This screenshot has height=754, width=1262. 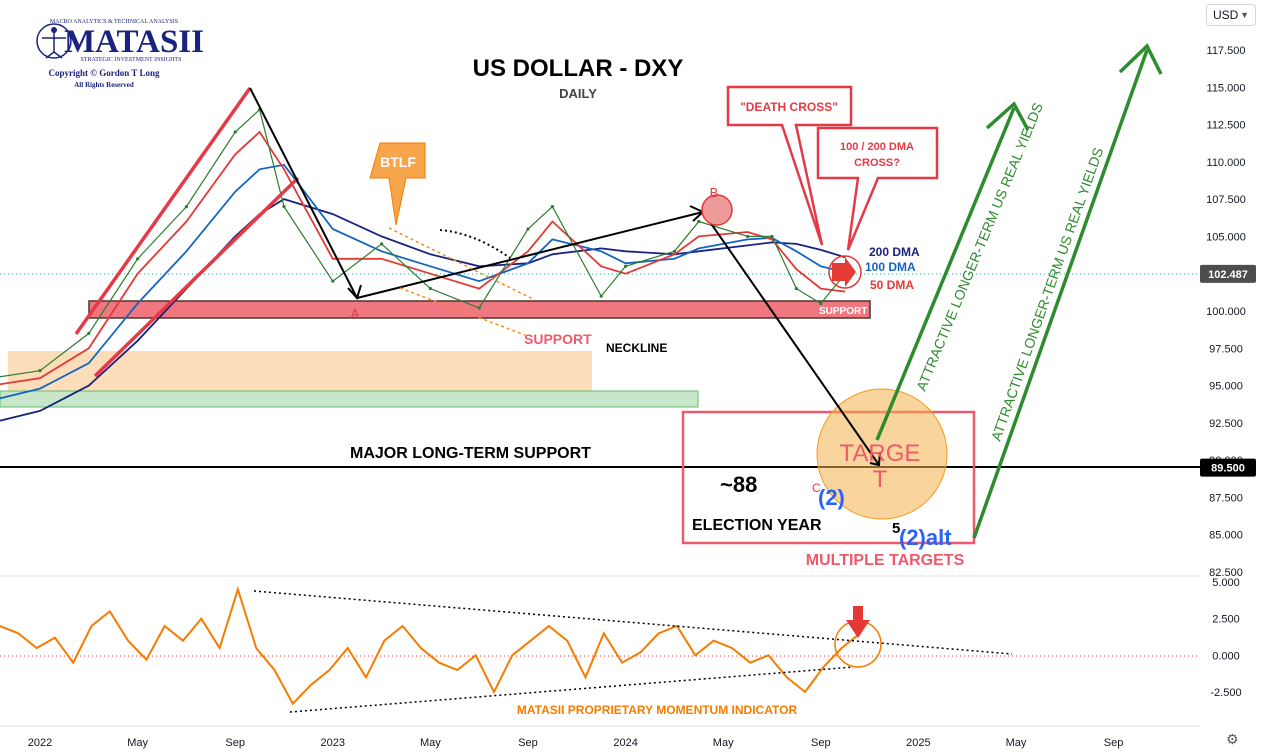 I want to click on momentum-line, so click(x=430, y=645).